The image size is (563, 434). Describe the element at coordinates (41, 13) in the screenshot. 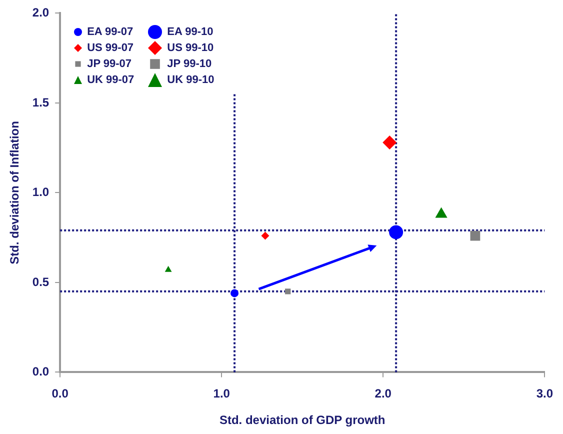

I see `y-tick-label: 2.0` at that location.